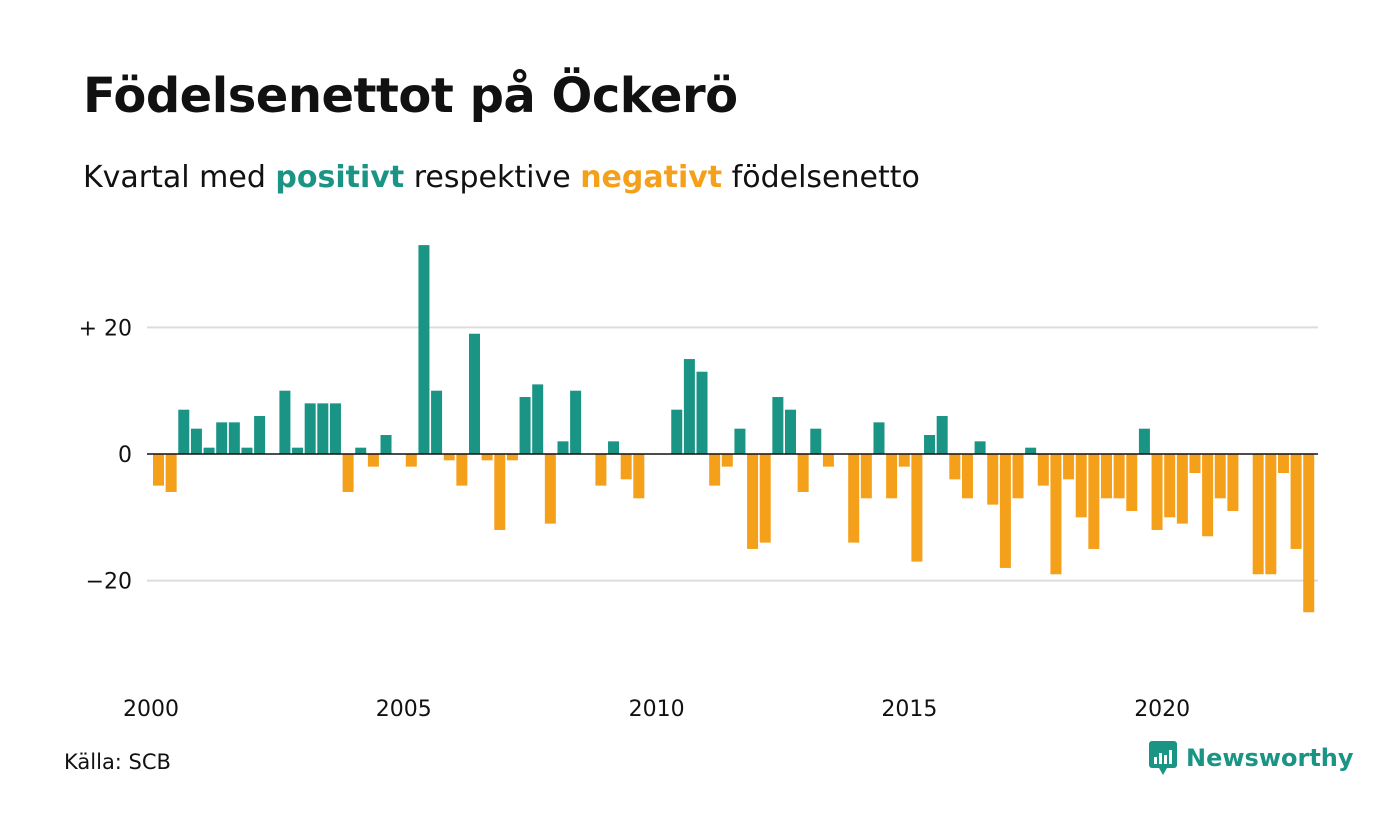 Image resolution: width=1400 pixels, height=840 pixels. I want to click on source-note: Källa: SCB, so click(117, 762).